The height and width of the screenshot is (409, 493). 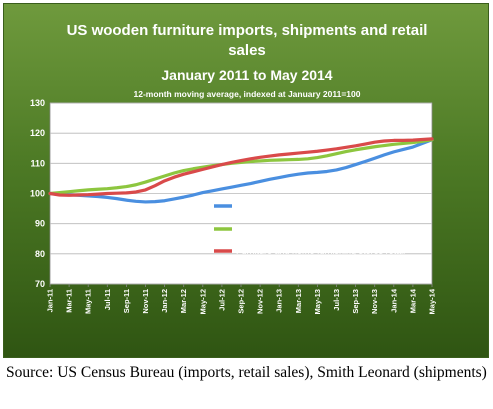 I want to click on series-line-retail, so click(x=241, y=167).